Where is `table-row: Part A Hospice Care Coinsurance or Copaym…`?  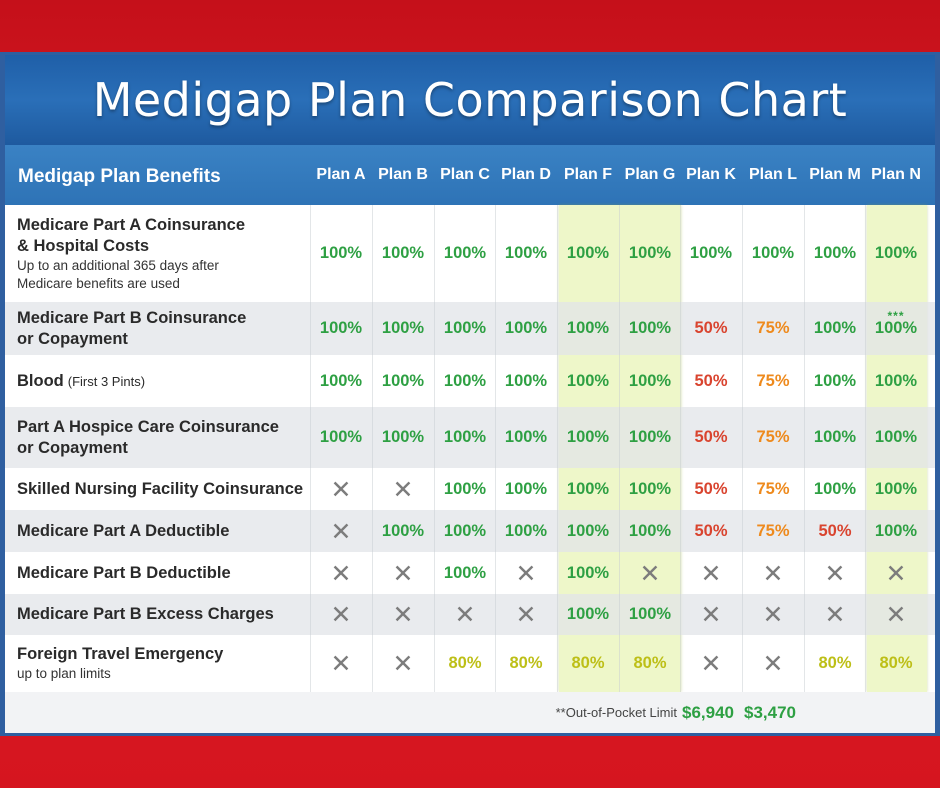 table-row: Part A Hospice Care Coinsurance or Copaym… is located at coordinates (470, 437).